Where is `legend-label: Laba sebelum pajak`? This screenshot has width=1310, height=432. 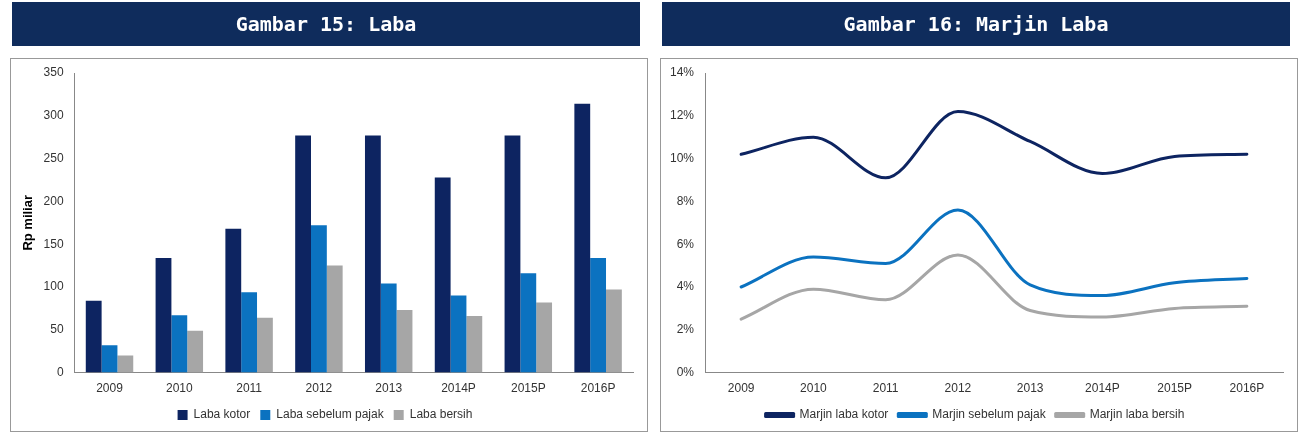
legend-label: Laba sebelum pajak is located at coordinates (330, 414).